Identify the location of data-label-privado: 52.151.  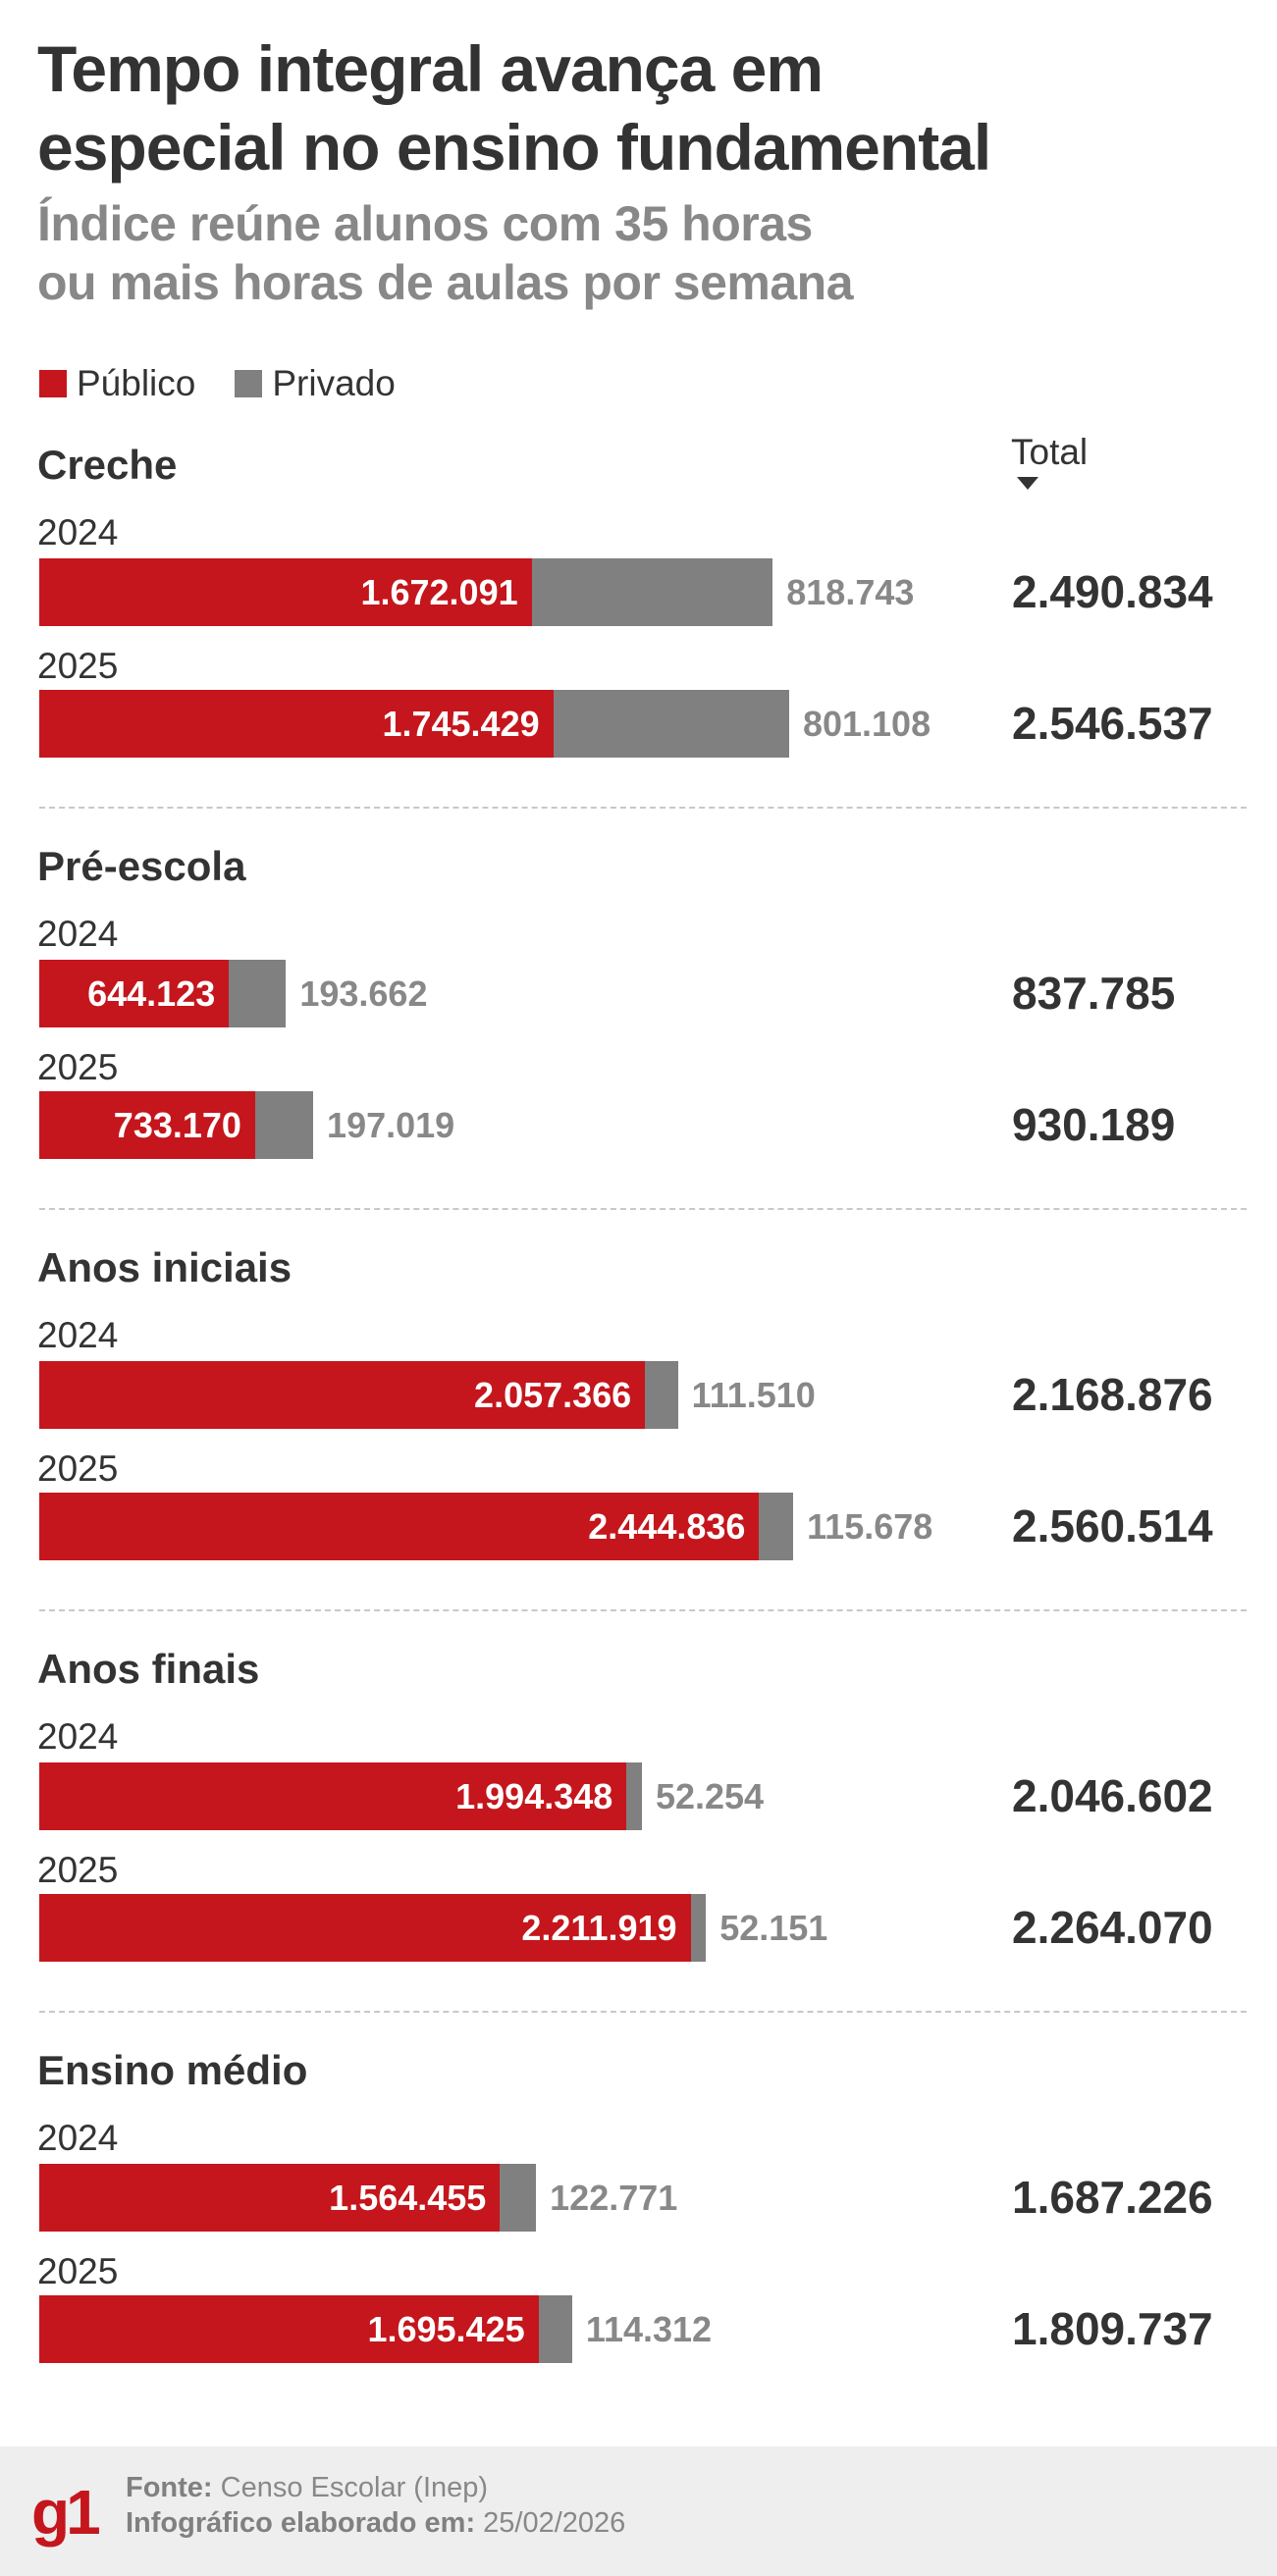
(773, 1928).